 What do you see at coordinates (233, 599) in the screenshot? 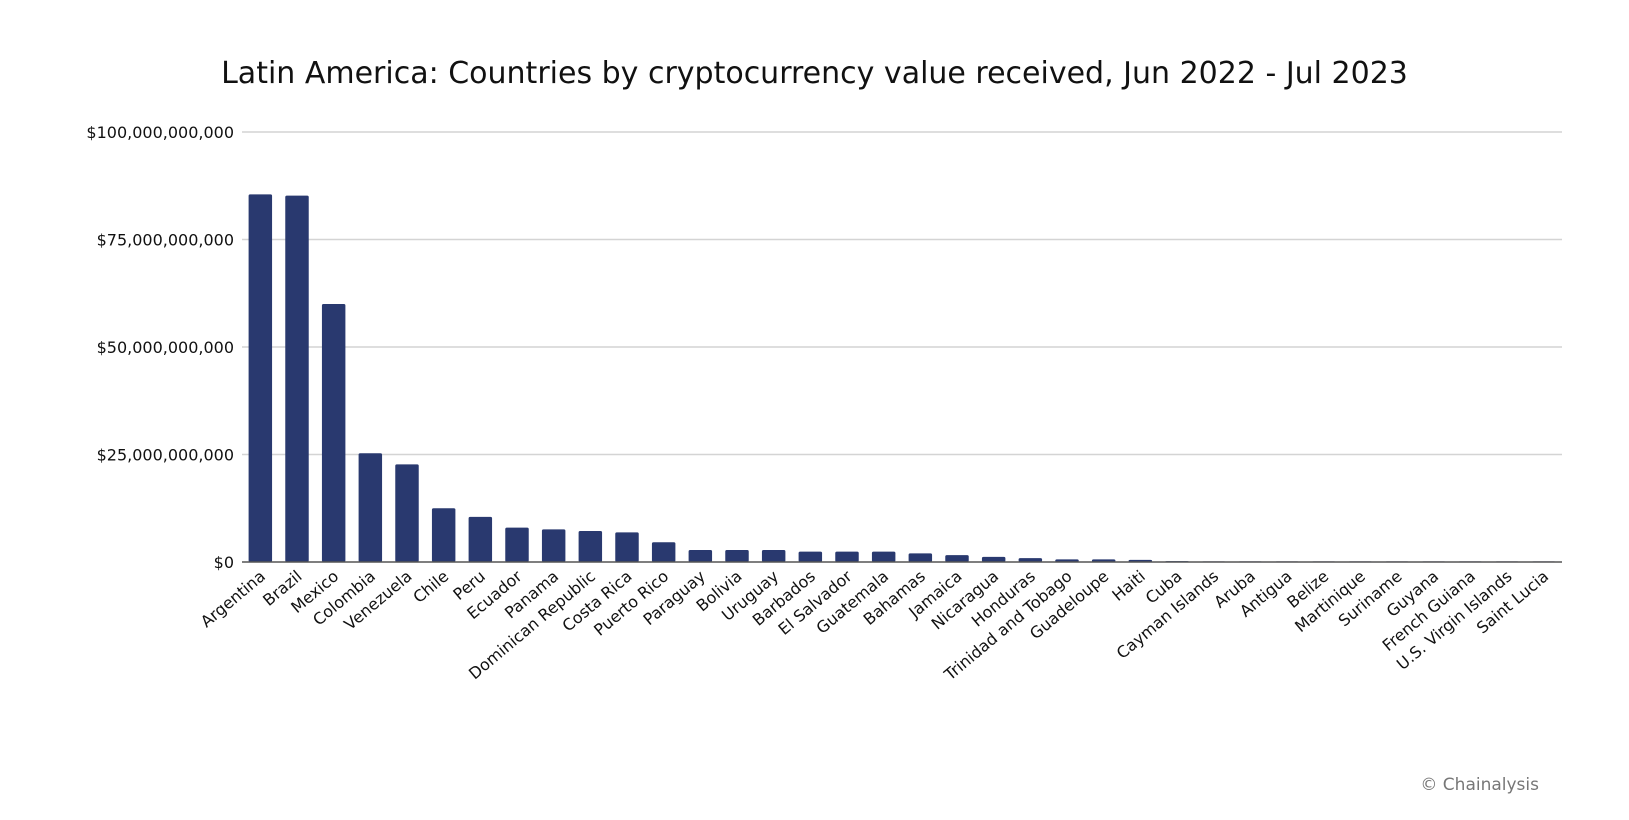
I see `x-tick-label: Argentina` at bounding box center [233, 599].